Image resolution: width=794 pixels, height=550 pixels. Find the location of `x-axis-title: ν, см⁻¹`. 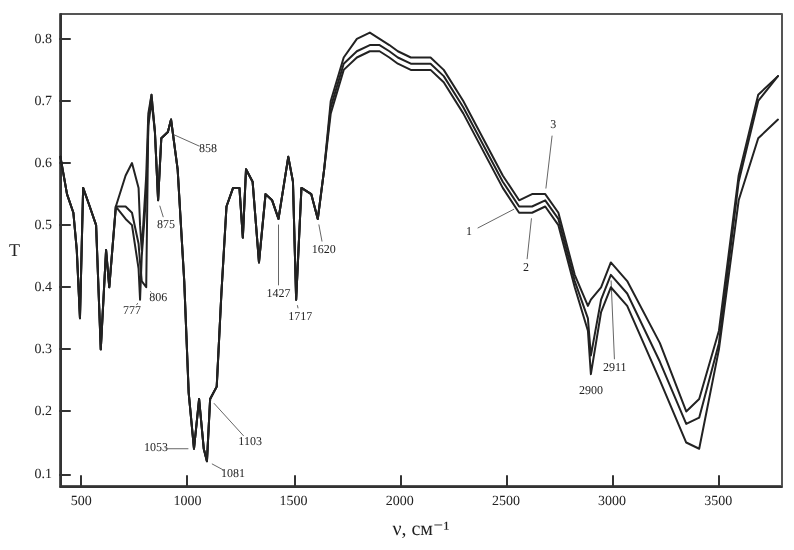

x-axis-title: ν, см⁻¹ is located at coordinates (421, 530).